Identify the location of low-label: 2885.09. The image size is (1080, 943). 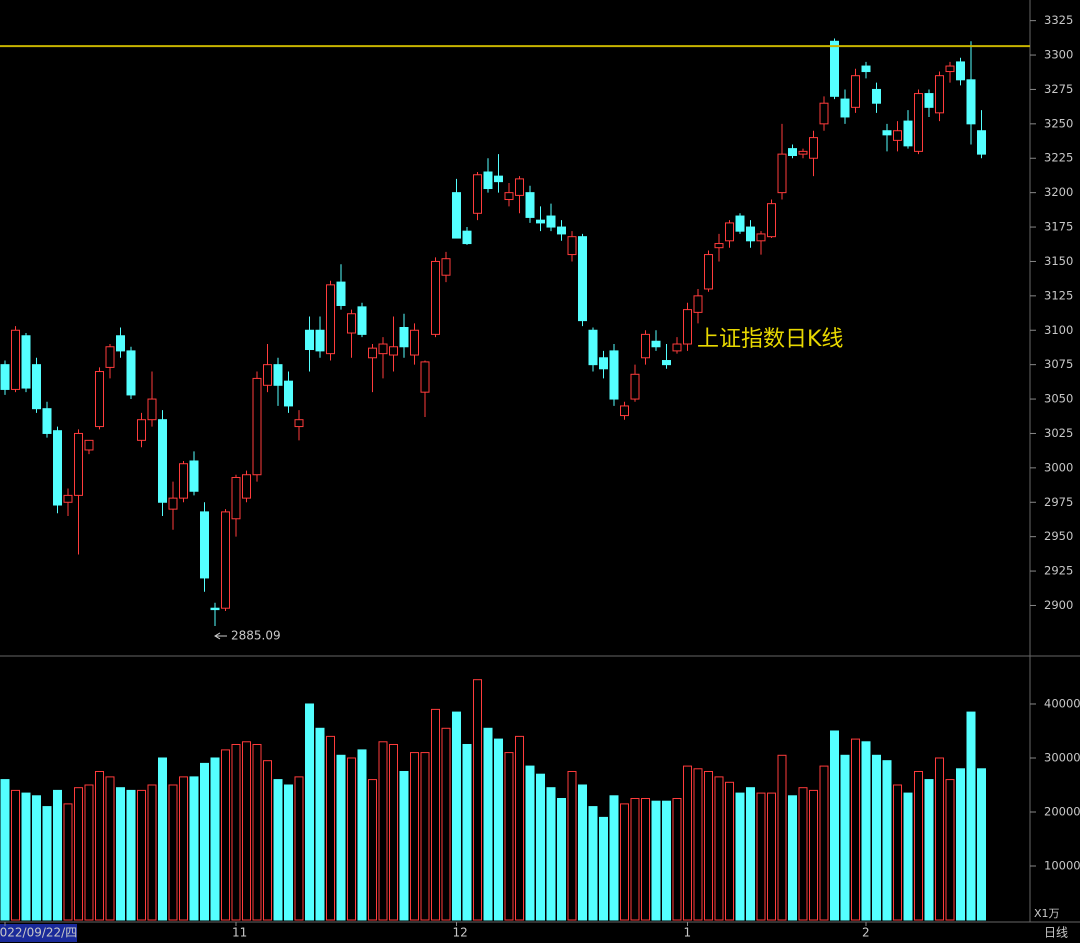
(256, 635).